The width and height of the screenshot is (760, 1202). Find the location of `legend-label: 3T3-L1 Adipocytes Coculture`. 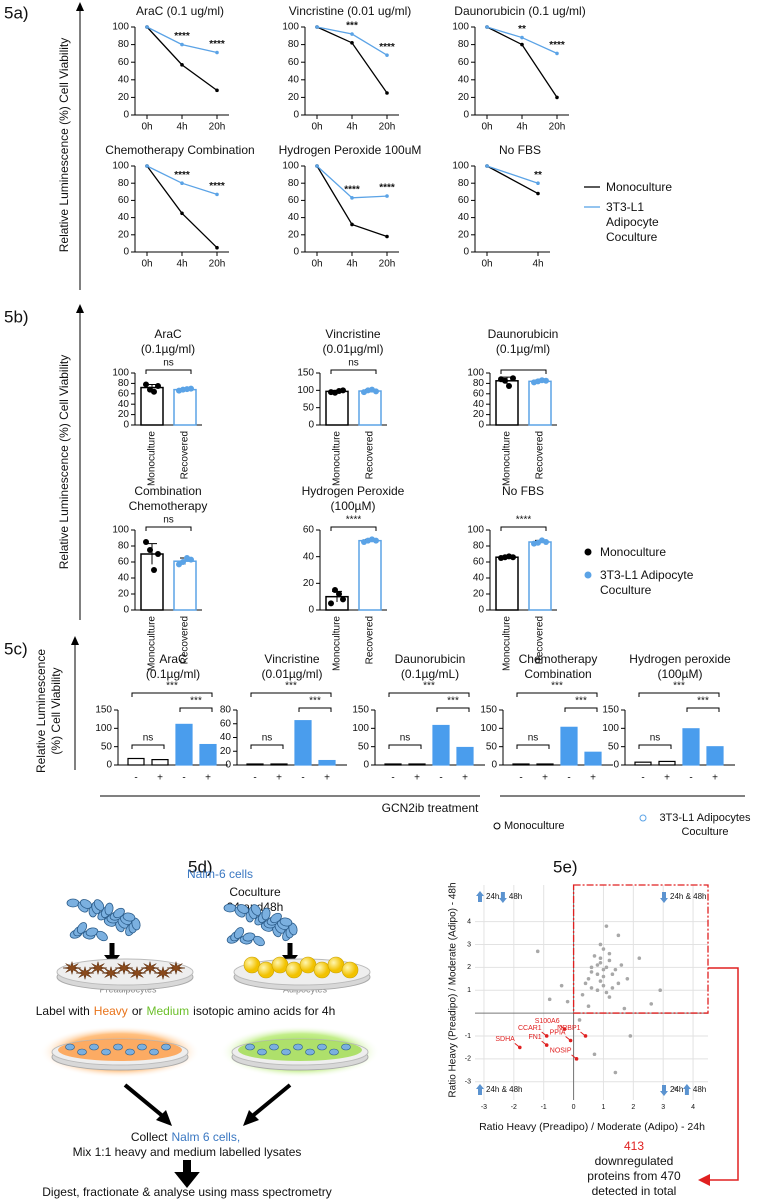

legend-label: 3T3-L1 Adipocytes Coculture is located at coordinates (705, 825).